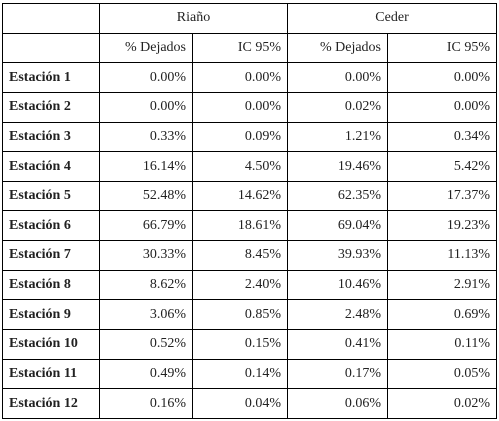 Image resolution: width=499 pixels, height=421 pixels. What do you see at coordinates (240, 166) in the screenshot?
I see `cell-riano-ic: 4.50%` at bounding box center [240, 166].